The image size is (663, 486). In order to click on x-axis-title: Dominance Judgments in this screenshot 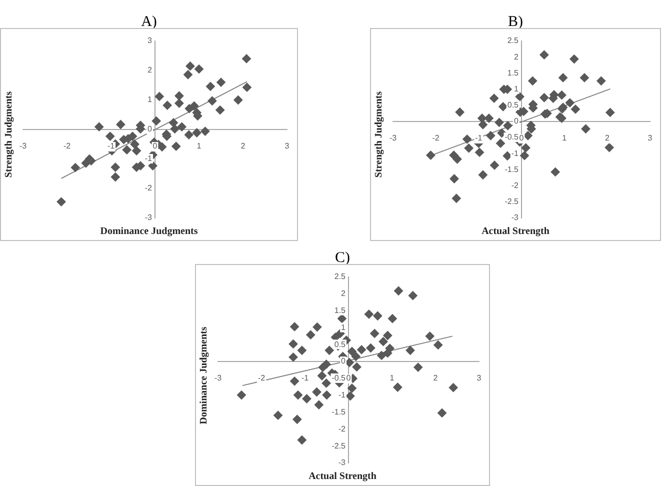, I will do `click(149, 231)`.